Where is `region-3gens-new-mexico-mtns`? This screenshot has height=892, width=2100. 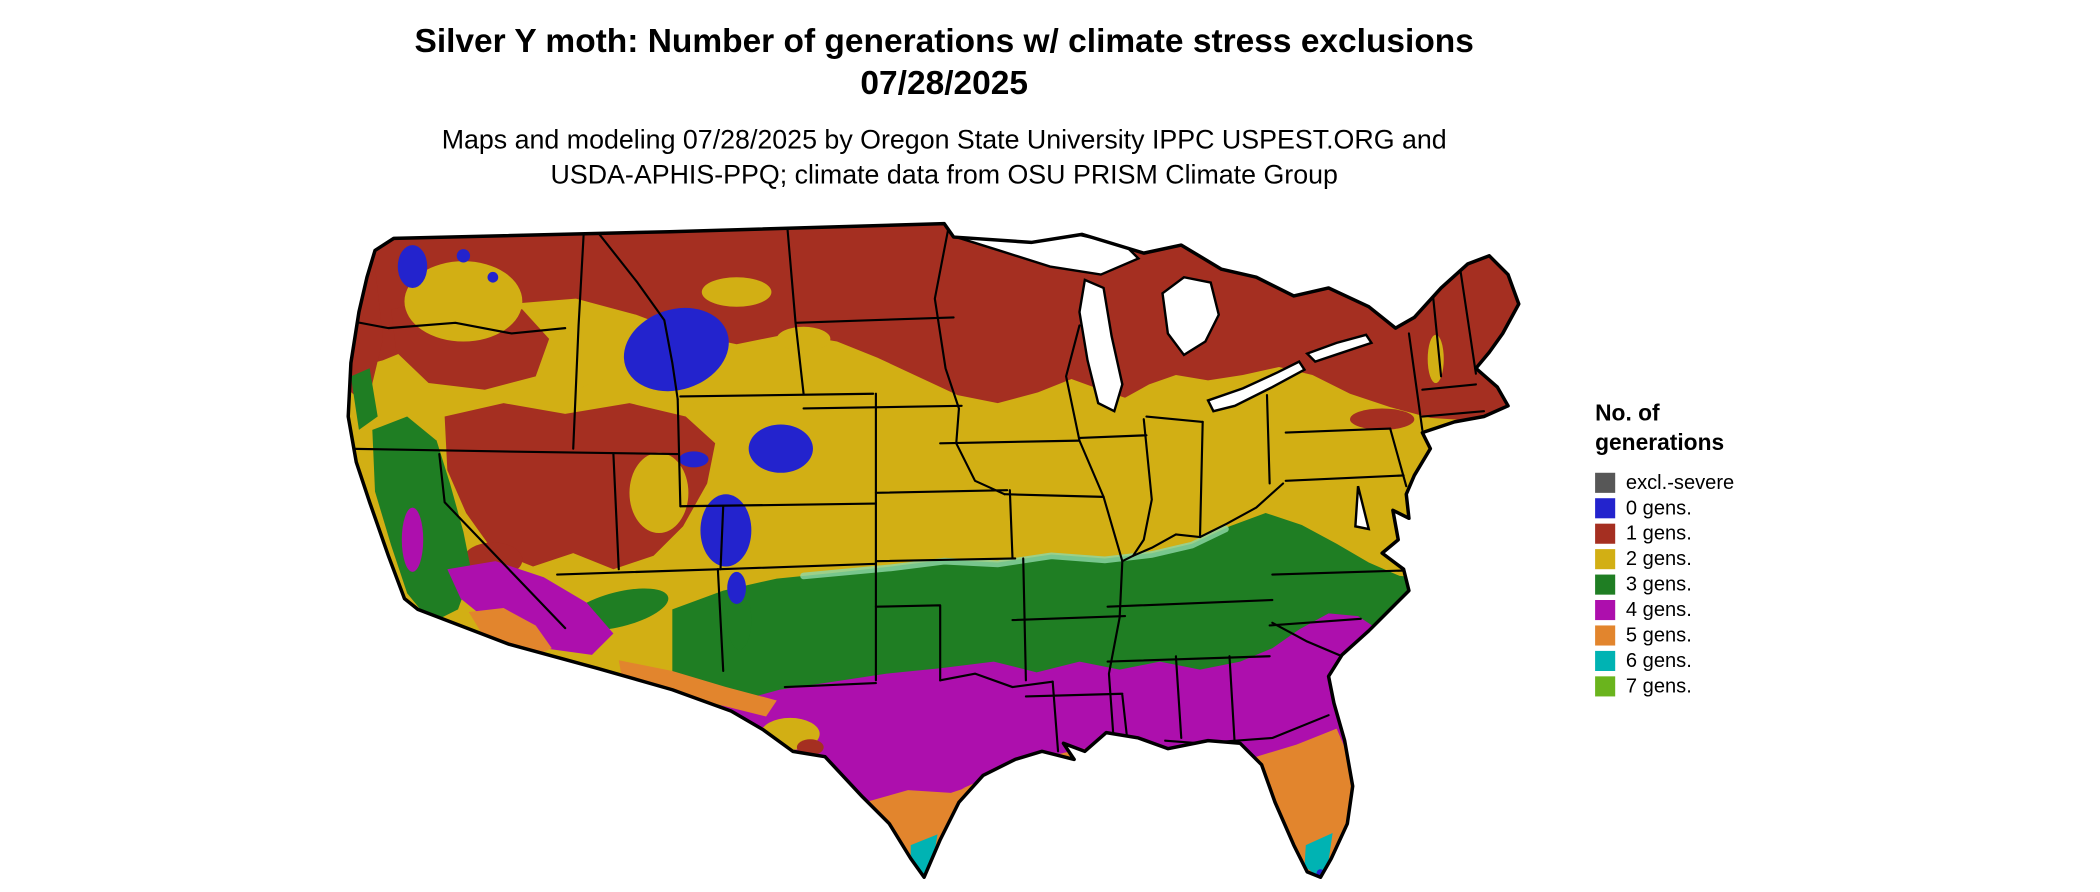 region-3gens-new-mexico-mtns is located at coordinates (739, 620).